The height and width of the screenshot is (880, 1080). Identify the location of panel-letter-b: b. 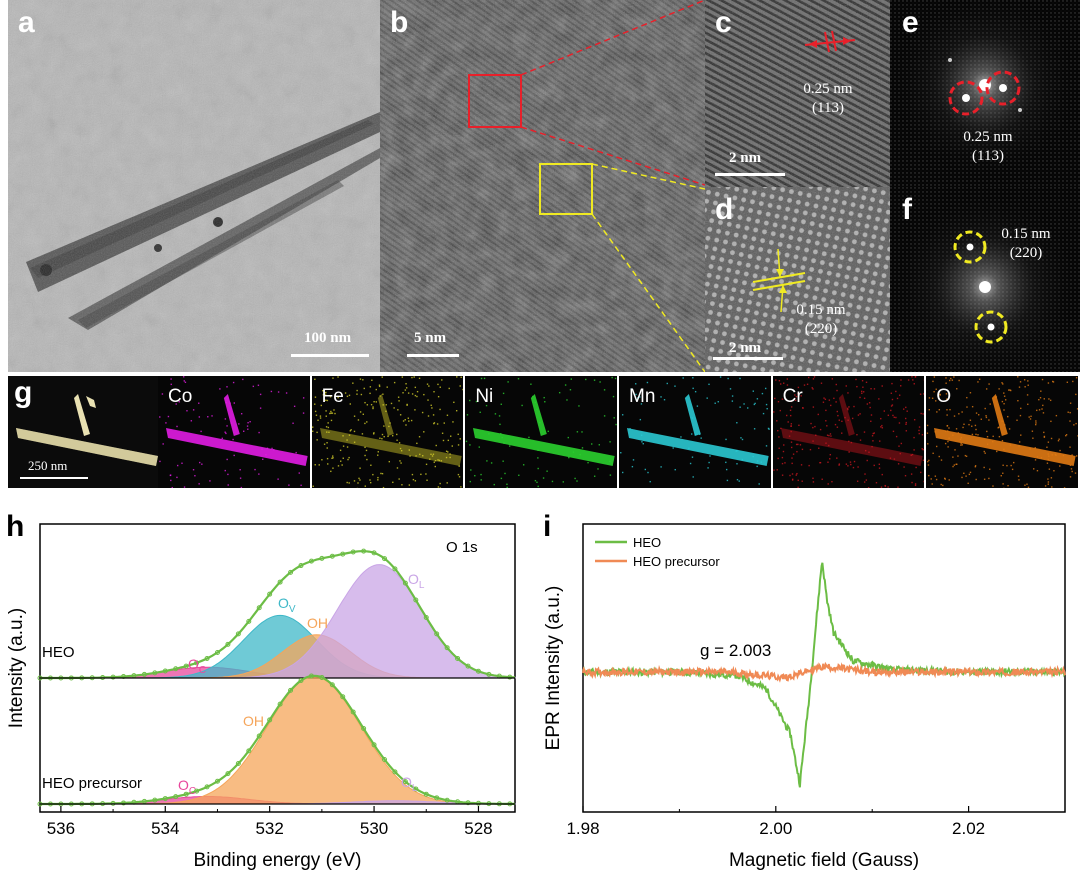
(399, 23).